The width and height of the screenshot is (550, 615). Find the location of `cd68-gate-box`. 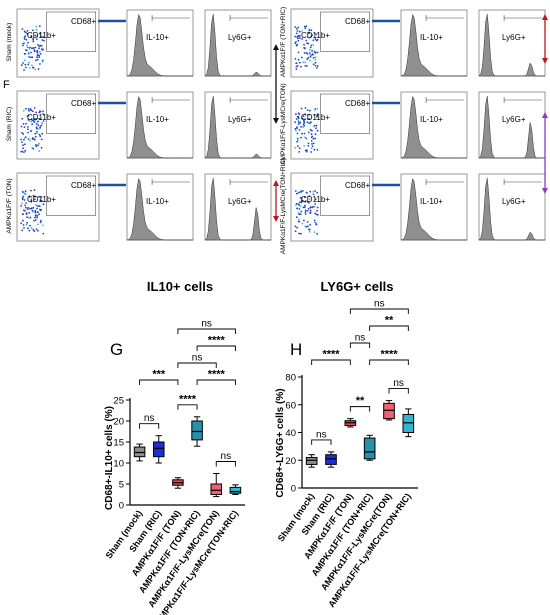

cd68-gate-box is located at coordinates (71, 195).